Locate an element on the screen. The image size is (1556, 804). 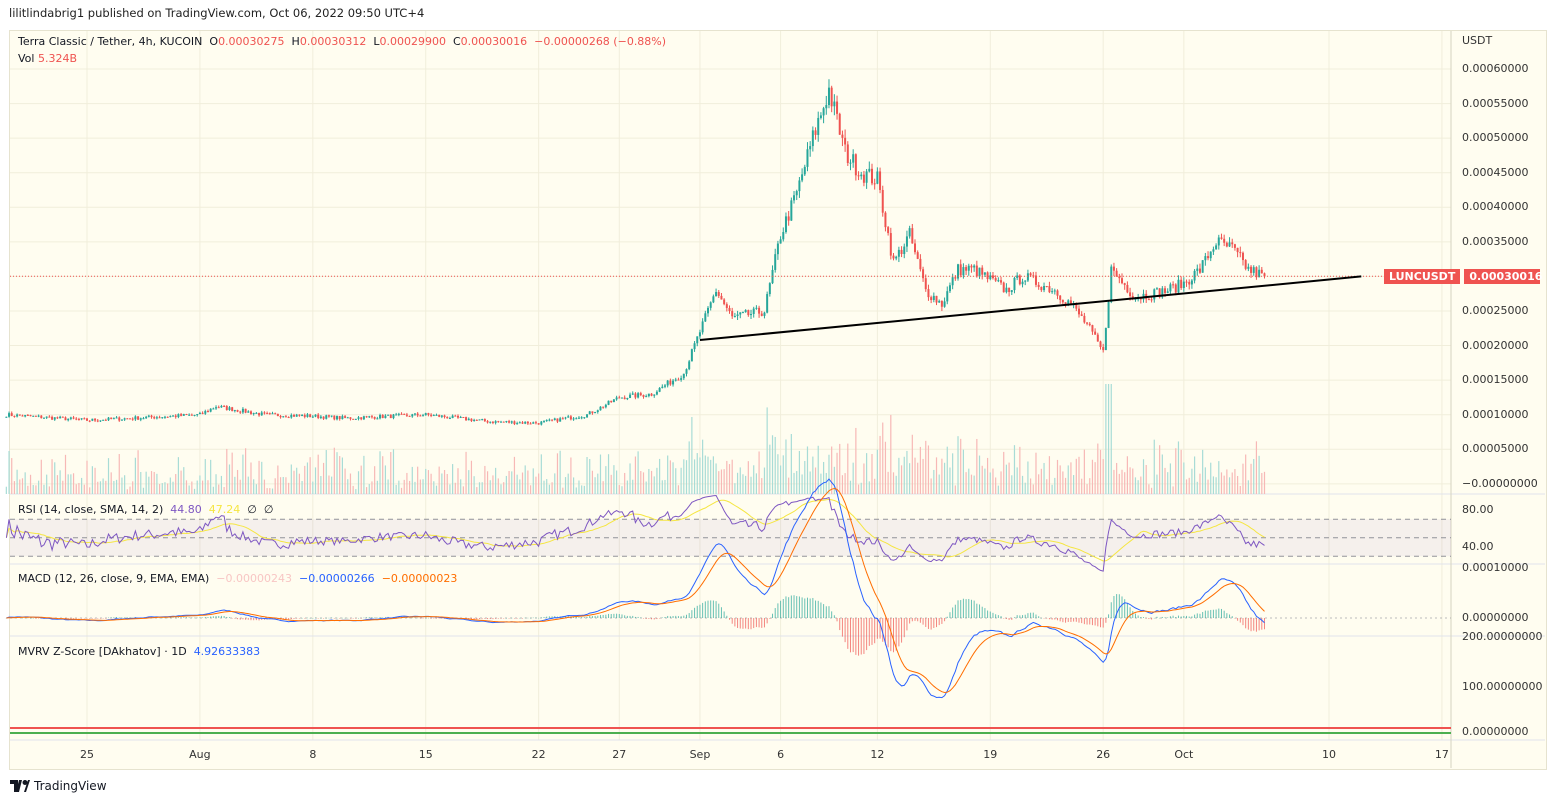
time-tick: Oct is located at coordinates (1184, 754).